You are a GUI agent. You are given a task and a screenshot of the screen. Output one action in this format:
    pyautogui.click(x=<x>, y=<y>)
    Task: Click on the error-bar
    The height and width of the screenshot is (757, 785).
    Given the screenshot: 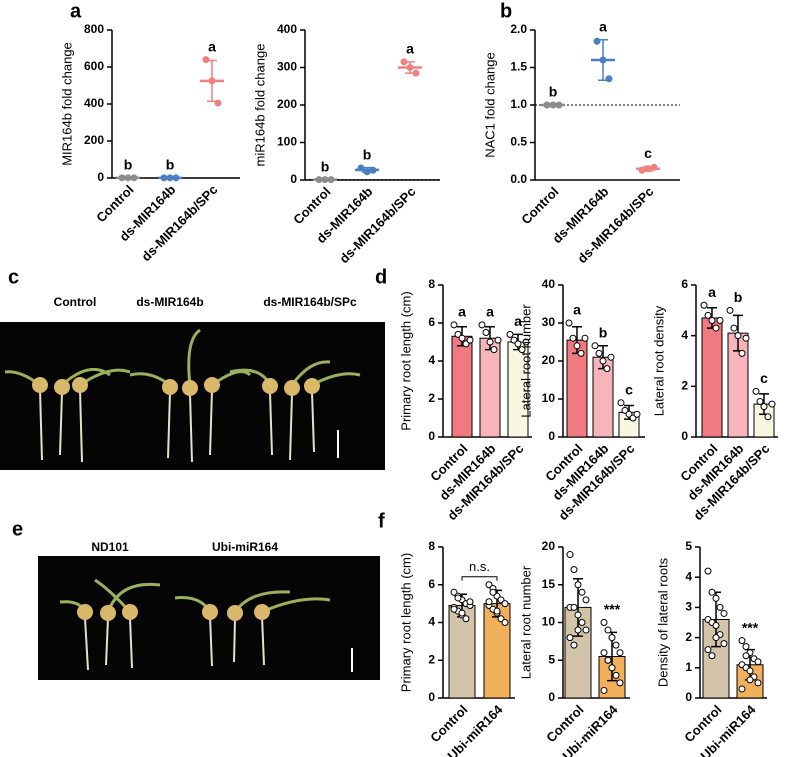 What is the action you would take?
    pyautogui.click(x=578, y=607)
    